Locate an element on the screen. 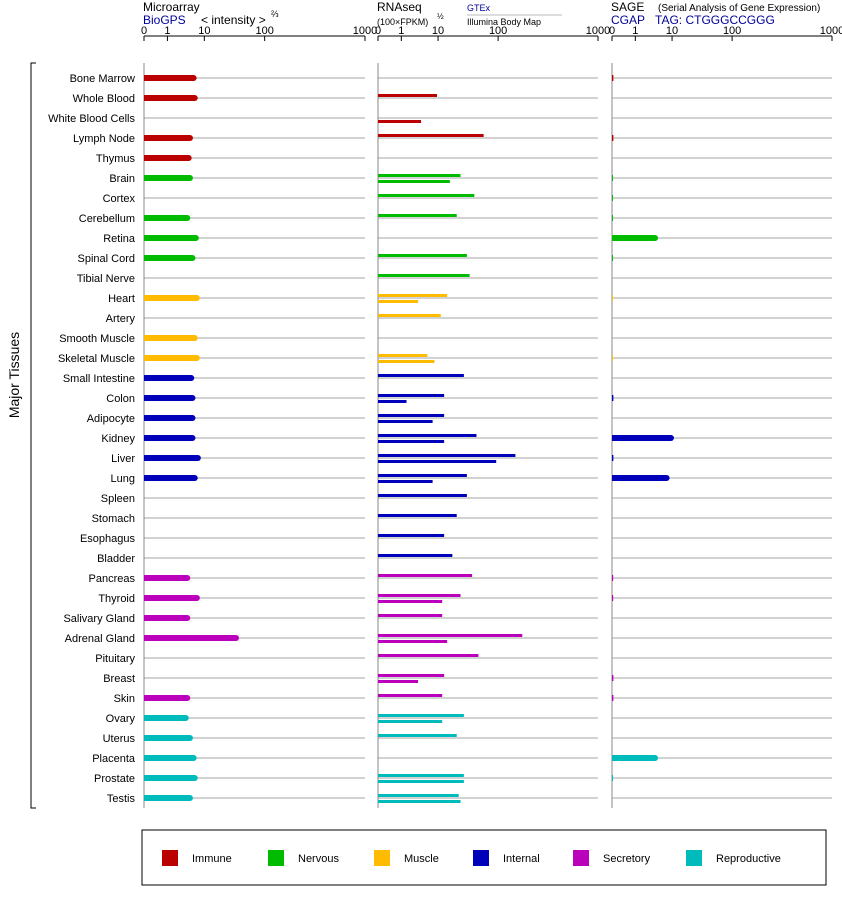 The width and height of the screenshot is (842, 900). tissue-label: Esophagus is located at coordinates (108, 539).